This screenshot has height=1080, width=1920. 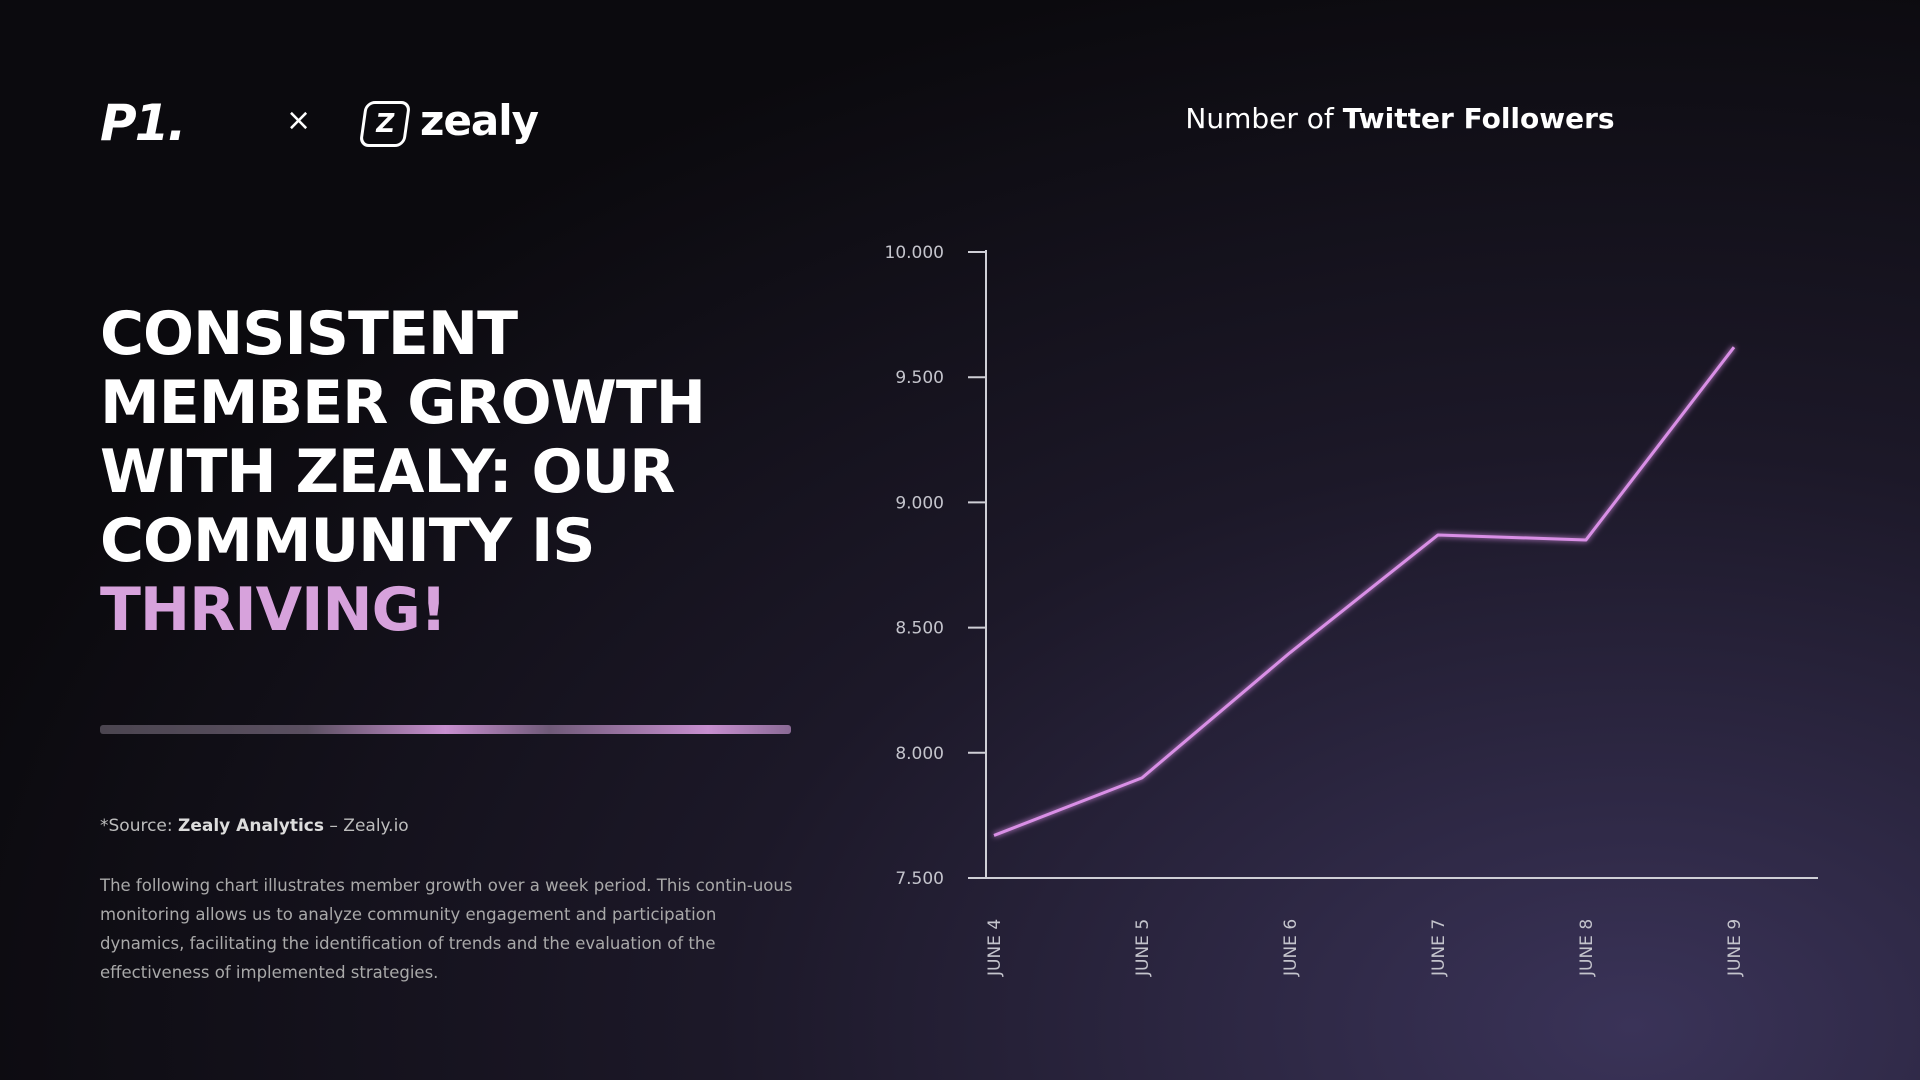 What do you see at coordinates (309, 334) in the screenshot?
I see `headline-line: CONSISTENT` at bounding box center [309, 334].